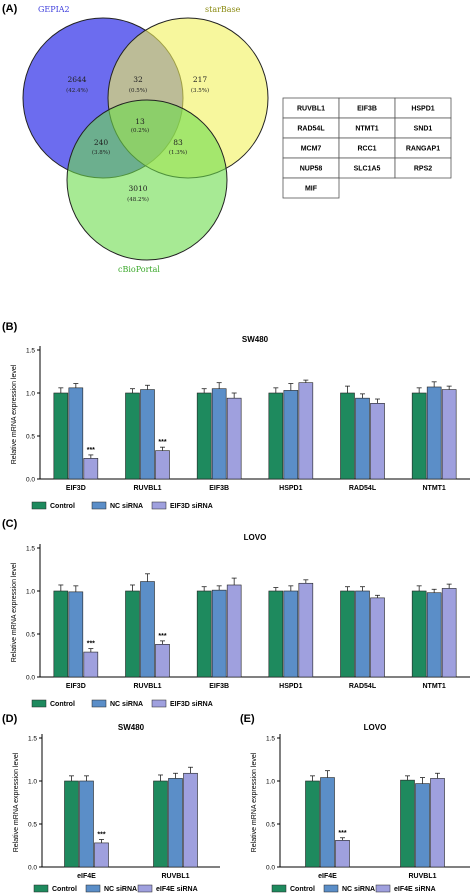 The image size is (474, 896). I want to click on venn-pct-gepia-only: (42.4%), so click(77, 90).